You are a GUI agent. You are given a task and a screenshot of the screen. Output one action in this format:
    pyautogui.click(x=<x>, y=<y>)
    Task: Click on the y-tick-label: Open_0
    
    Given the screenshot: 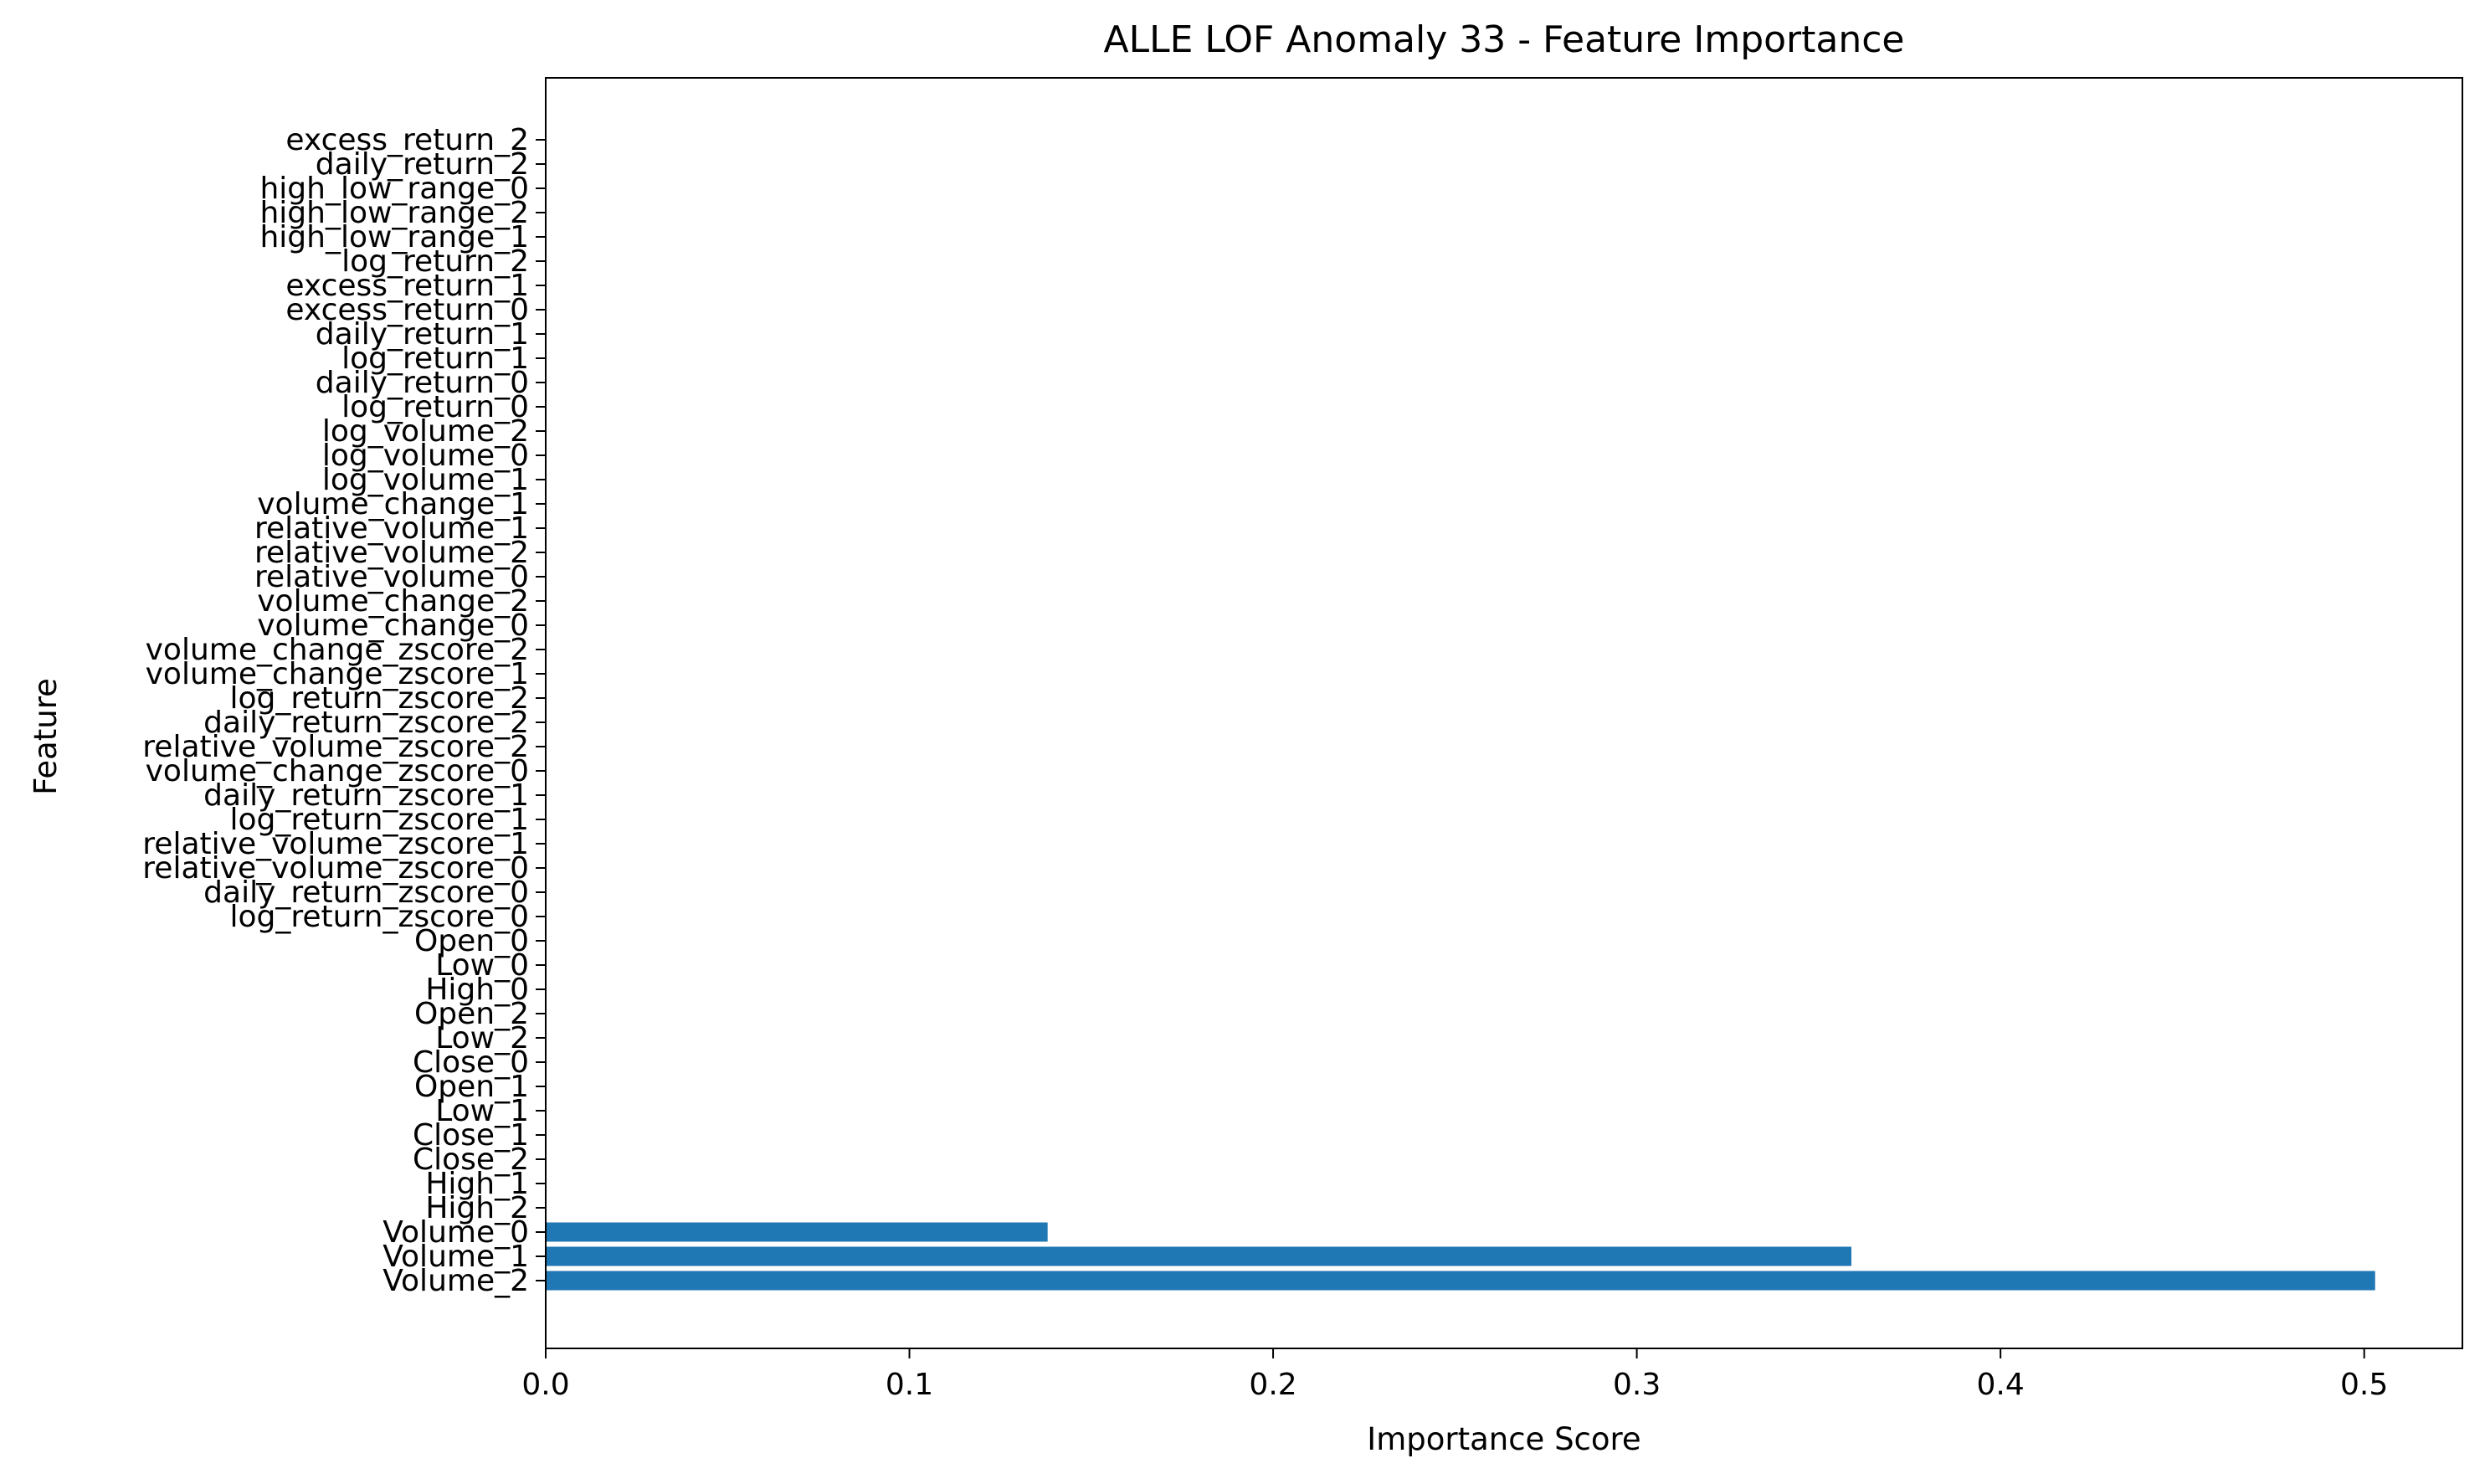 What is the action you would take?
    pyautogui.click(x=471, y=941)
    